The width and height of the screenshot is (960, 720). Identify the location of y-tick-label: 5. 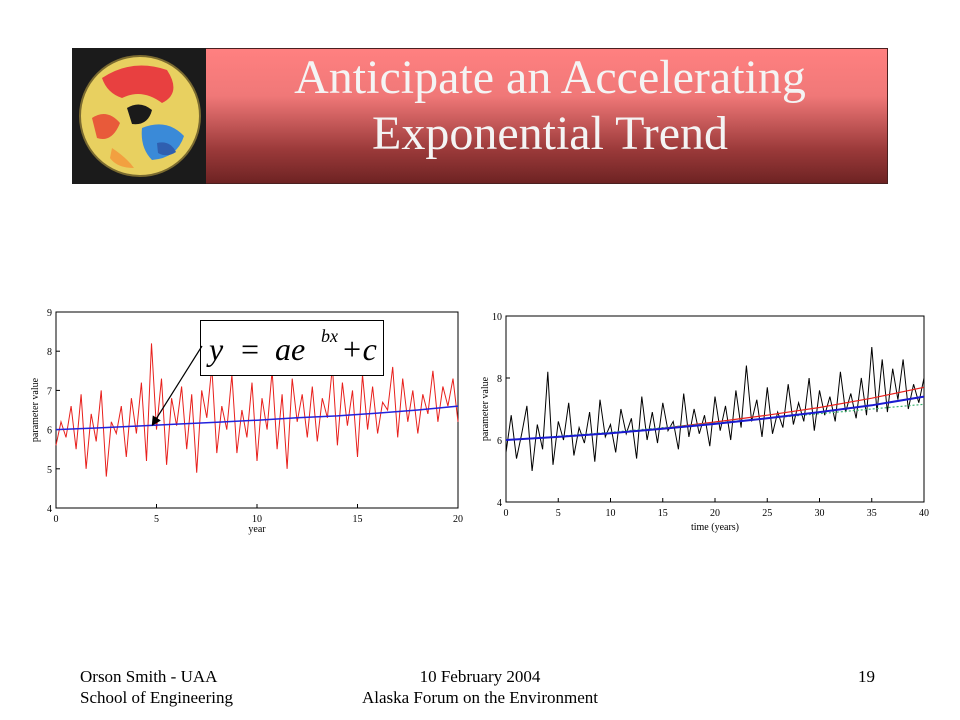
(49, 470).